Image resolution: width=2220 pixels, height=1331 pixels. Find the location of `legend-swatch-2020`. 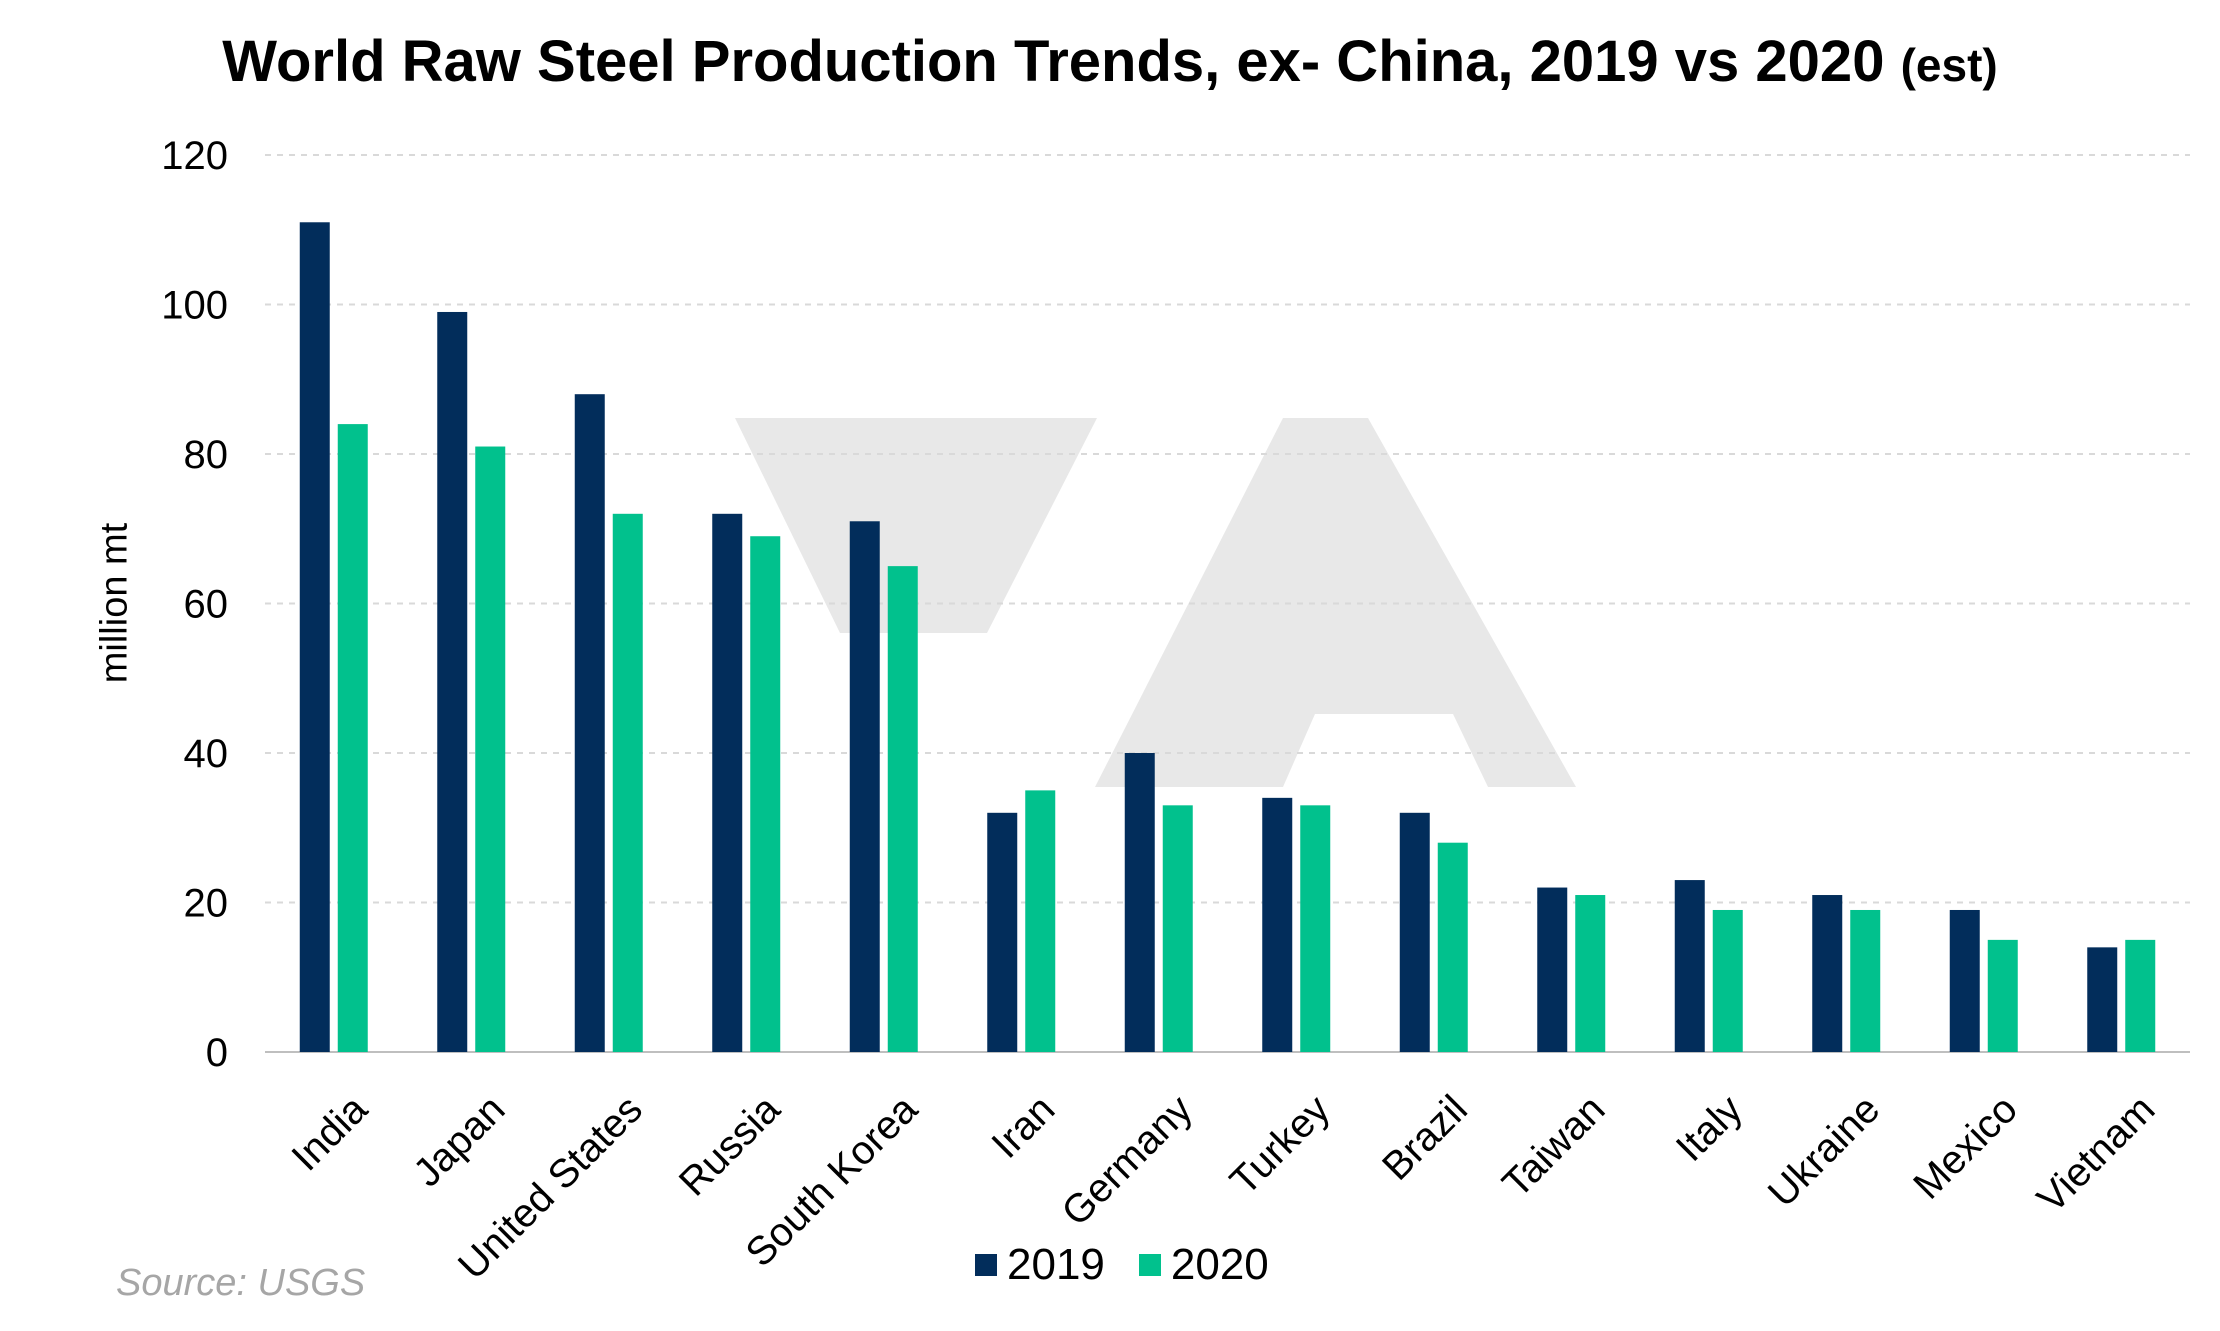

legend-swatch-2020 is located at coordinates (1149, 1265).